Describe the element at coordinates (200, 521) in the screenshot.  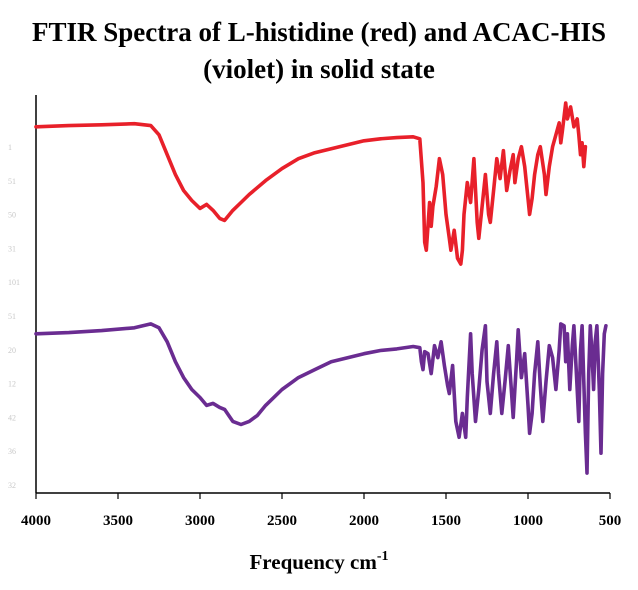
I see `x-tick-label: 3000` at that location.